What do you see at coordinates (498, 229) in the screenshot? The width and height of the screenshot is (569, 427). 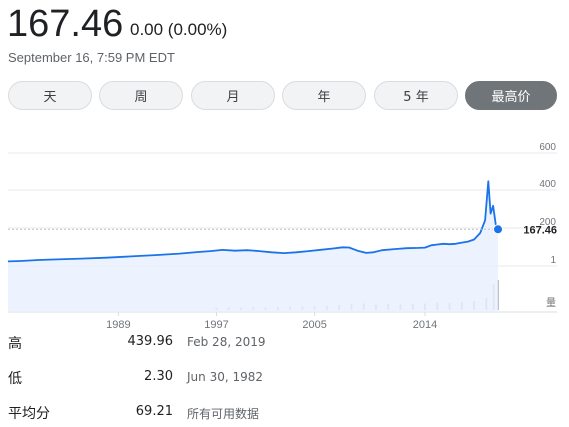 I see `current-price-dot` at bounding box center [498, 229].